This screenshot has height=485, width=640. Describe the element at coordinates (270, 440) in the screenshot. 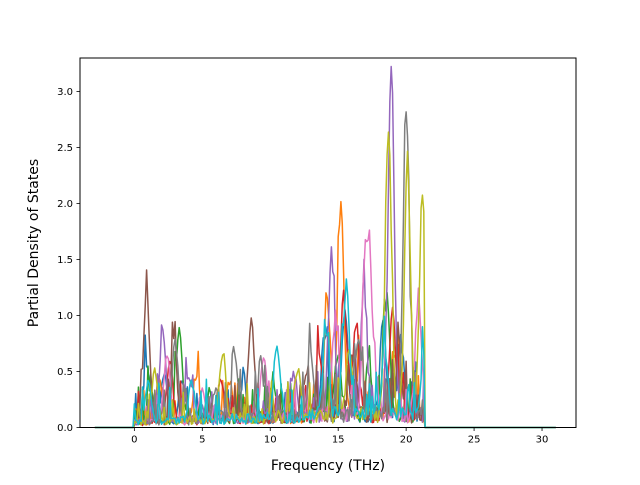

I see `x-tick-label: 10` at that location.